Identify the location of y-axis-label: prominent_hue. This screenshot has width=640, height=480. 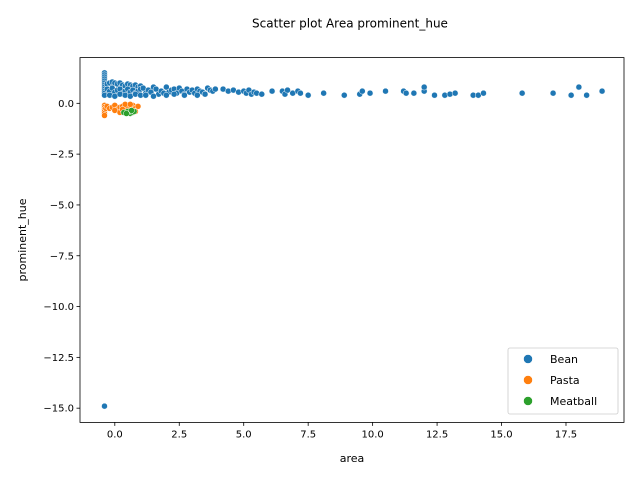
(22, 239).